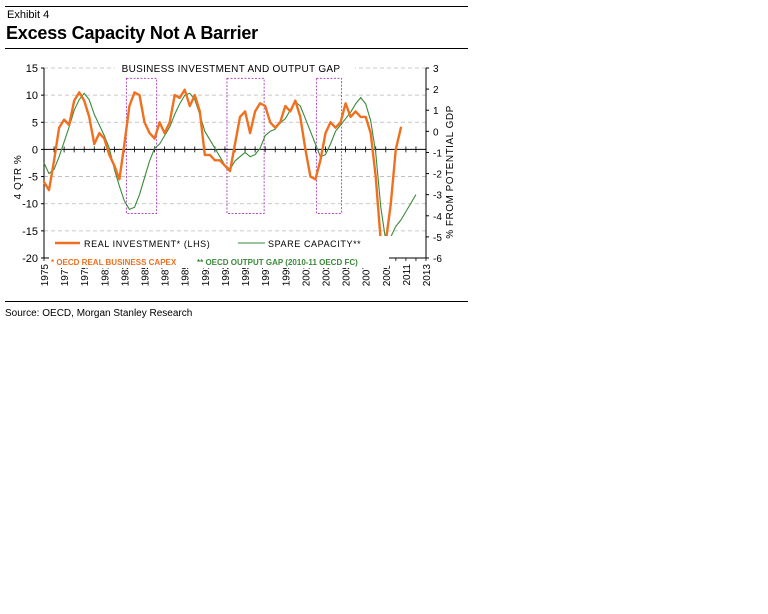 The height and width of the screenshot is (614, 768). What do you see at coordinates (32, 96) in the screenshot?
I see `left-tick-label-1: 10` at bounding box center [32, 96].